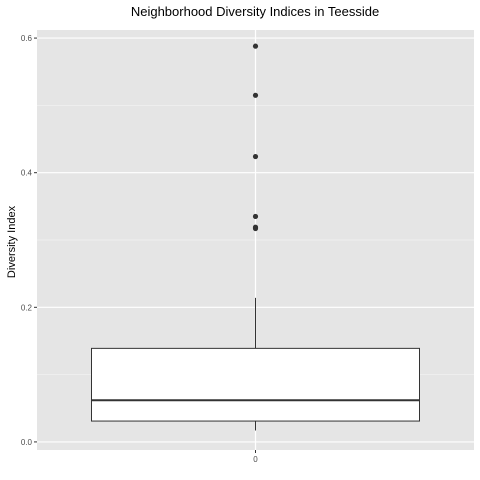 The image size is (480, 480). I want to click on y-tick-label: 0.2, so click(27, 307).